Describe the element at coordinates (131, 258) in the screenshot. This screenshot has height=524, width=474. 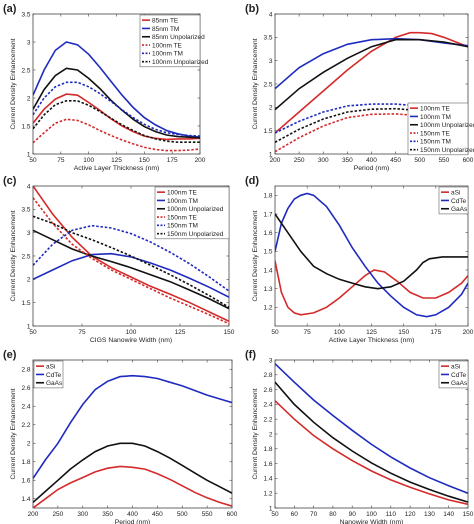
I see `series-line-150nm-tm` at that location.